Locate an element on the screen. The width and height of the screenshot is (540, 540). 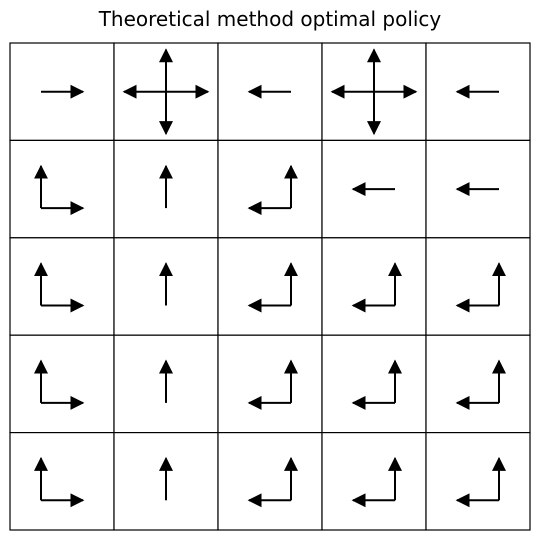
grid-cell-r1-c0 is located at coordinates (62, 189).